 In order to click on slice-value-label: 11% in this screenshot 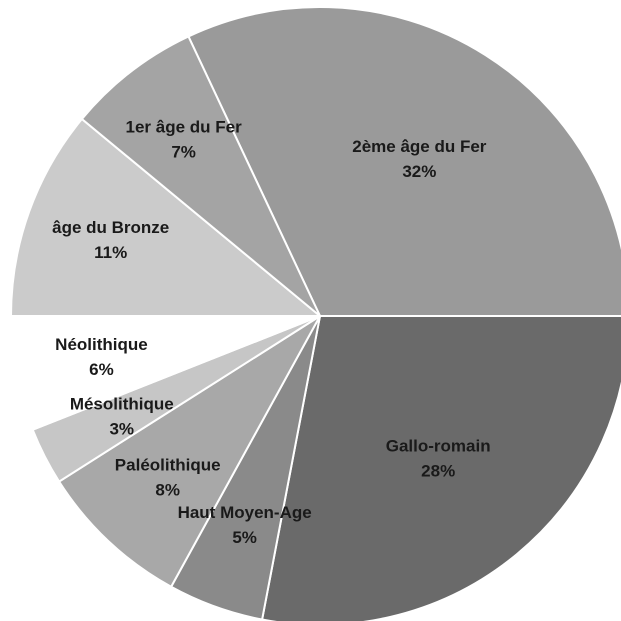, I will do `click(110, 252)`.